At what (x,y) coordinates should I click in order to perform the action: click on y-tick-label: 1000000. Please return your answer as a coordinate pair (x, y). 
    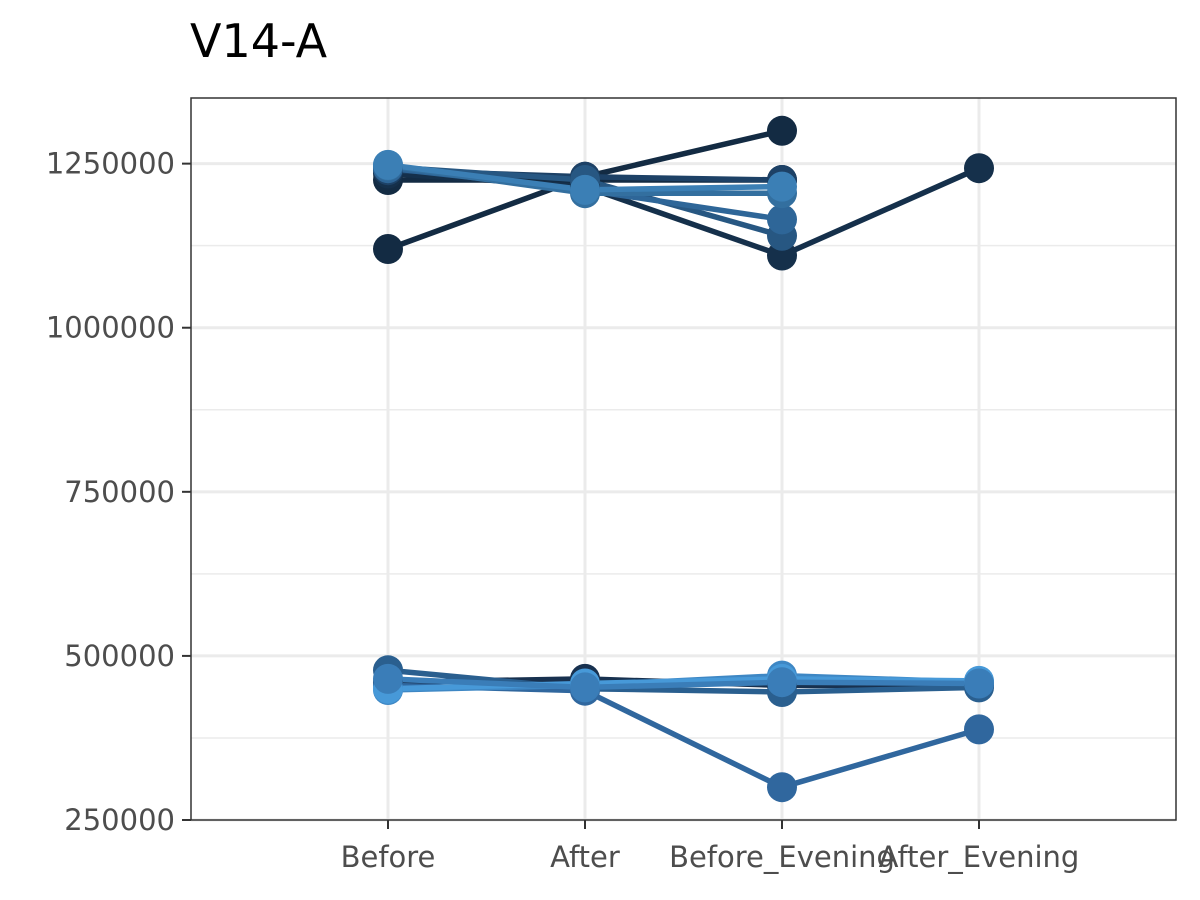
    Looking at the image, I should click on (110, 328).